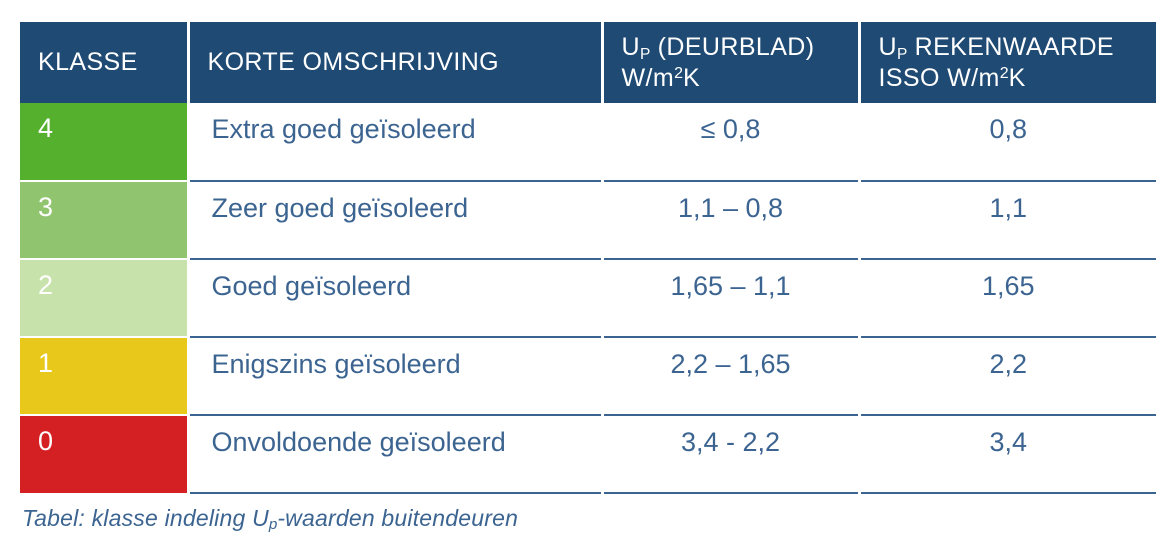  I want to click on header-up-deurblad-line1: UP (DEURBLAD), so click(740, 47).